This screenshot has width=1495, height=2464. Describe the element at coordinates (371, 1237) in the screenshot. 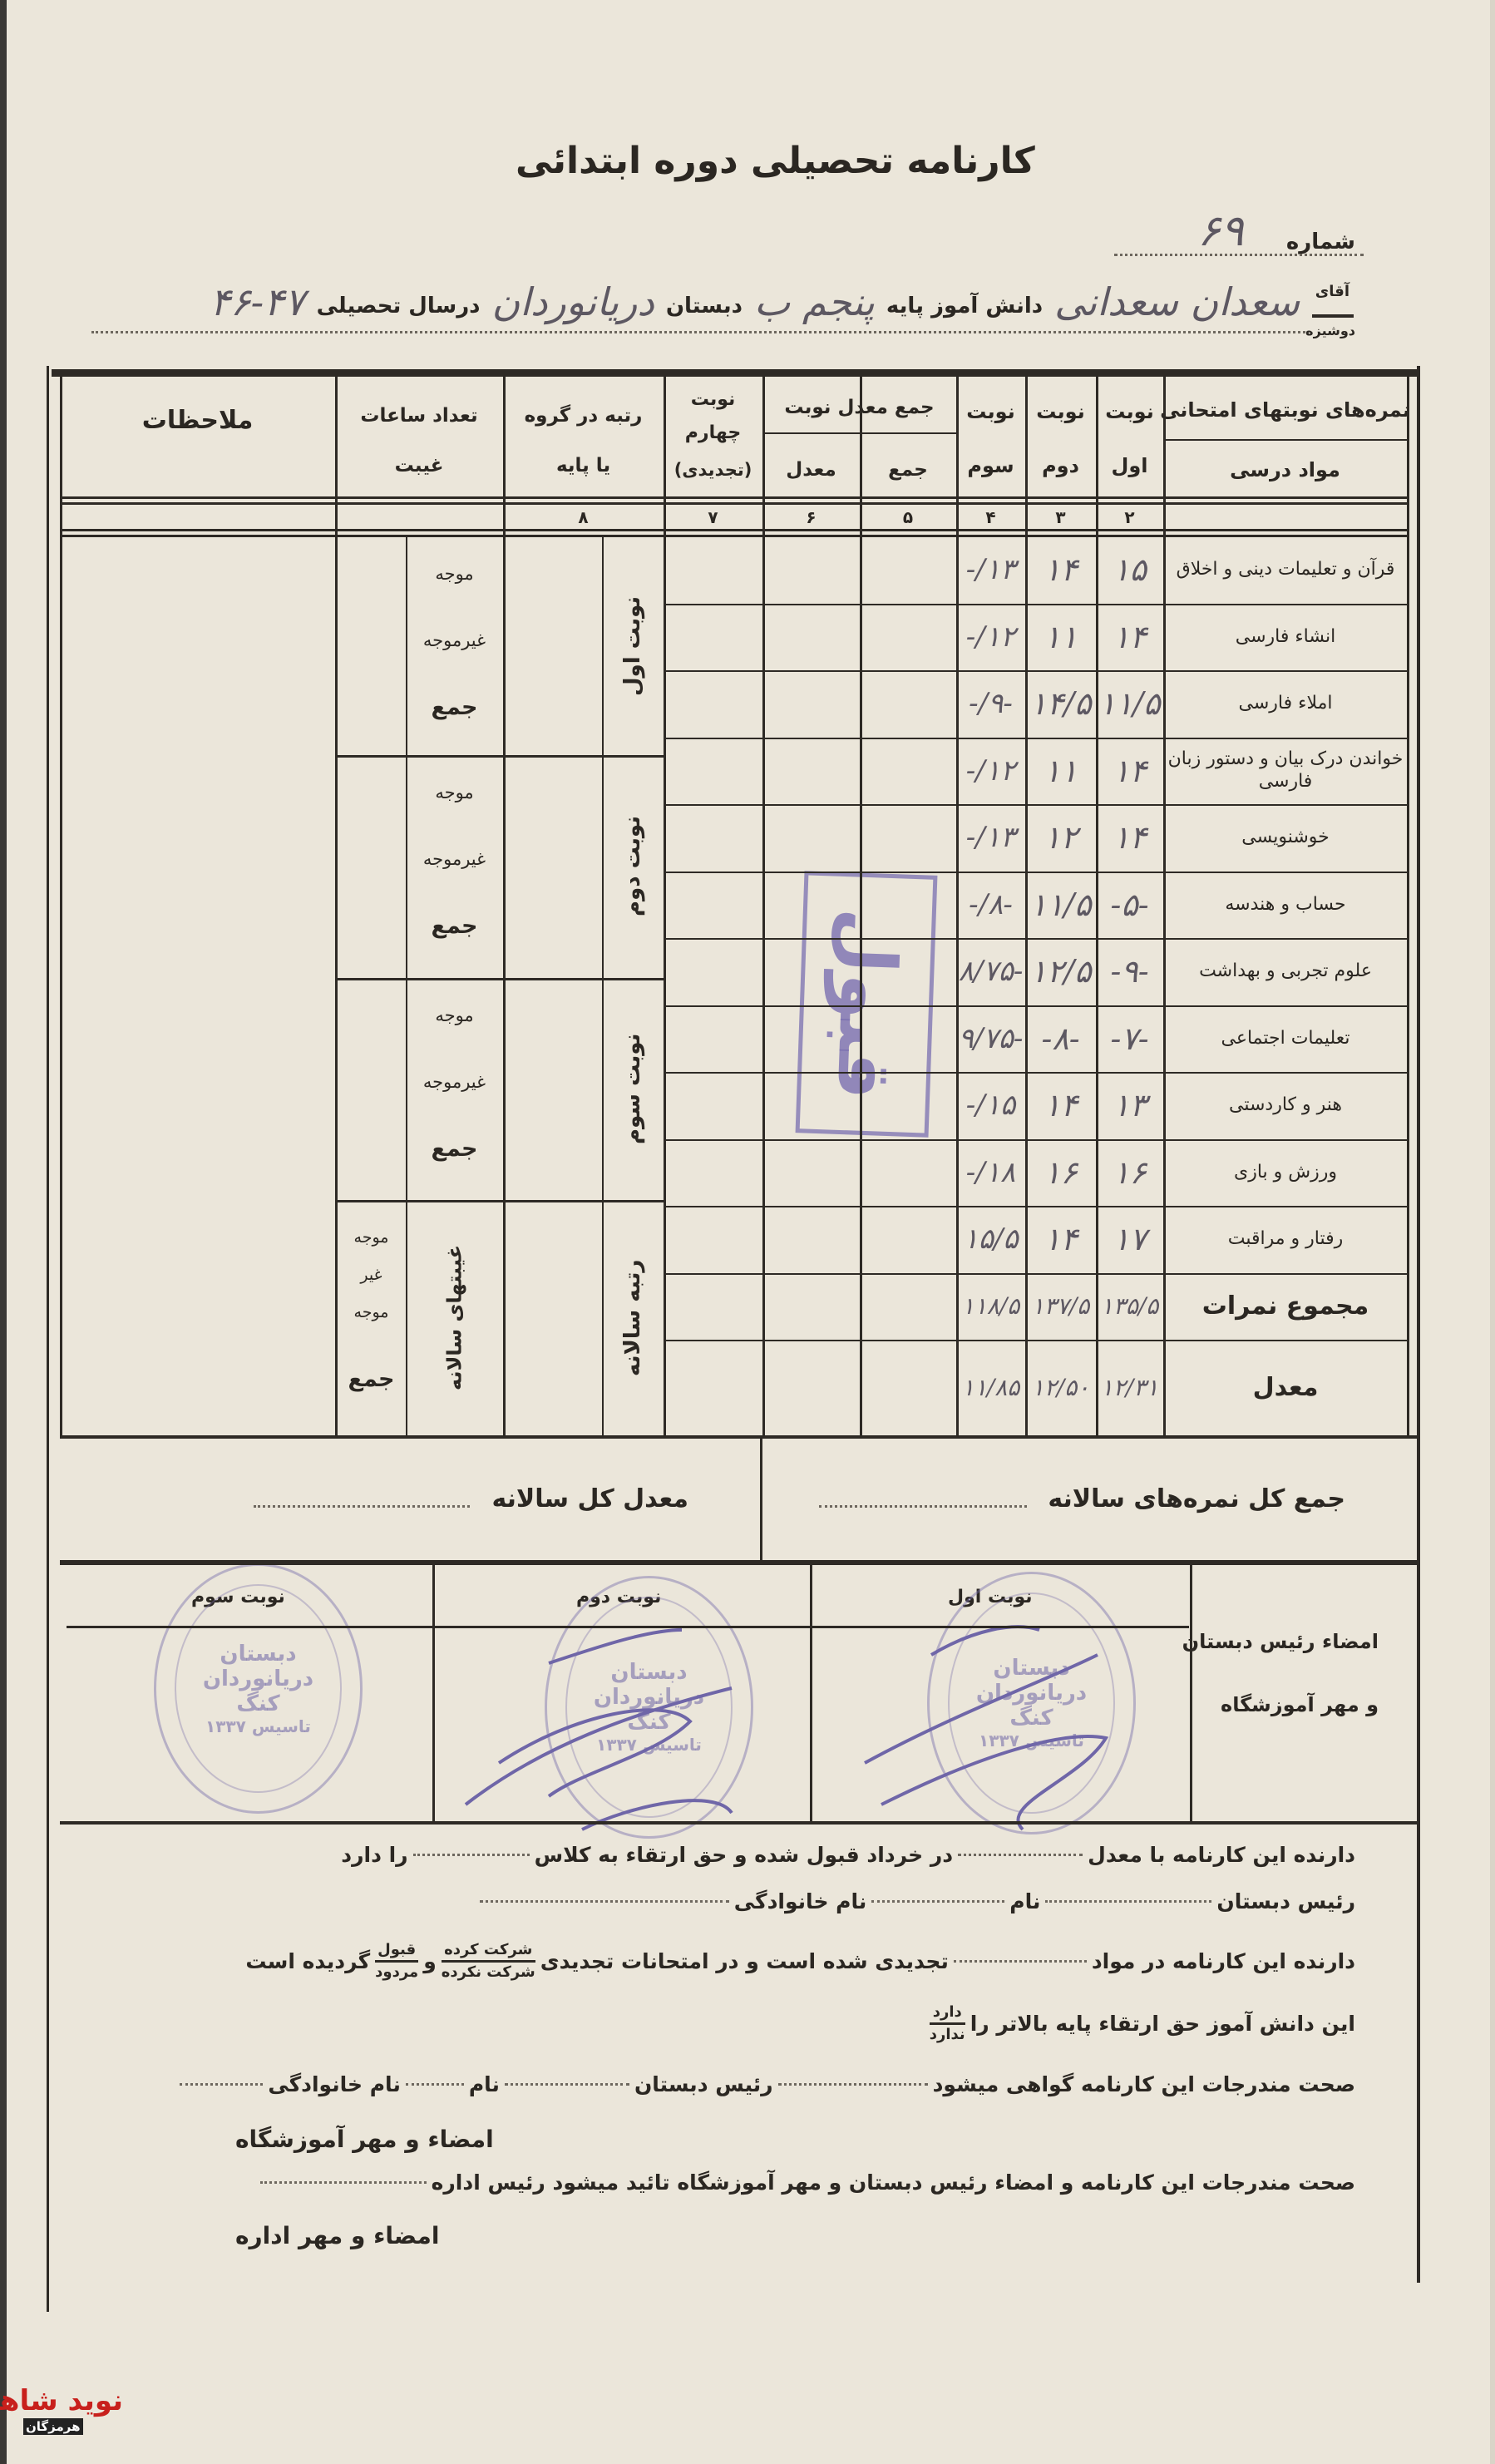

I see `annual-absence-excused: موجه` at that location.